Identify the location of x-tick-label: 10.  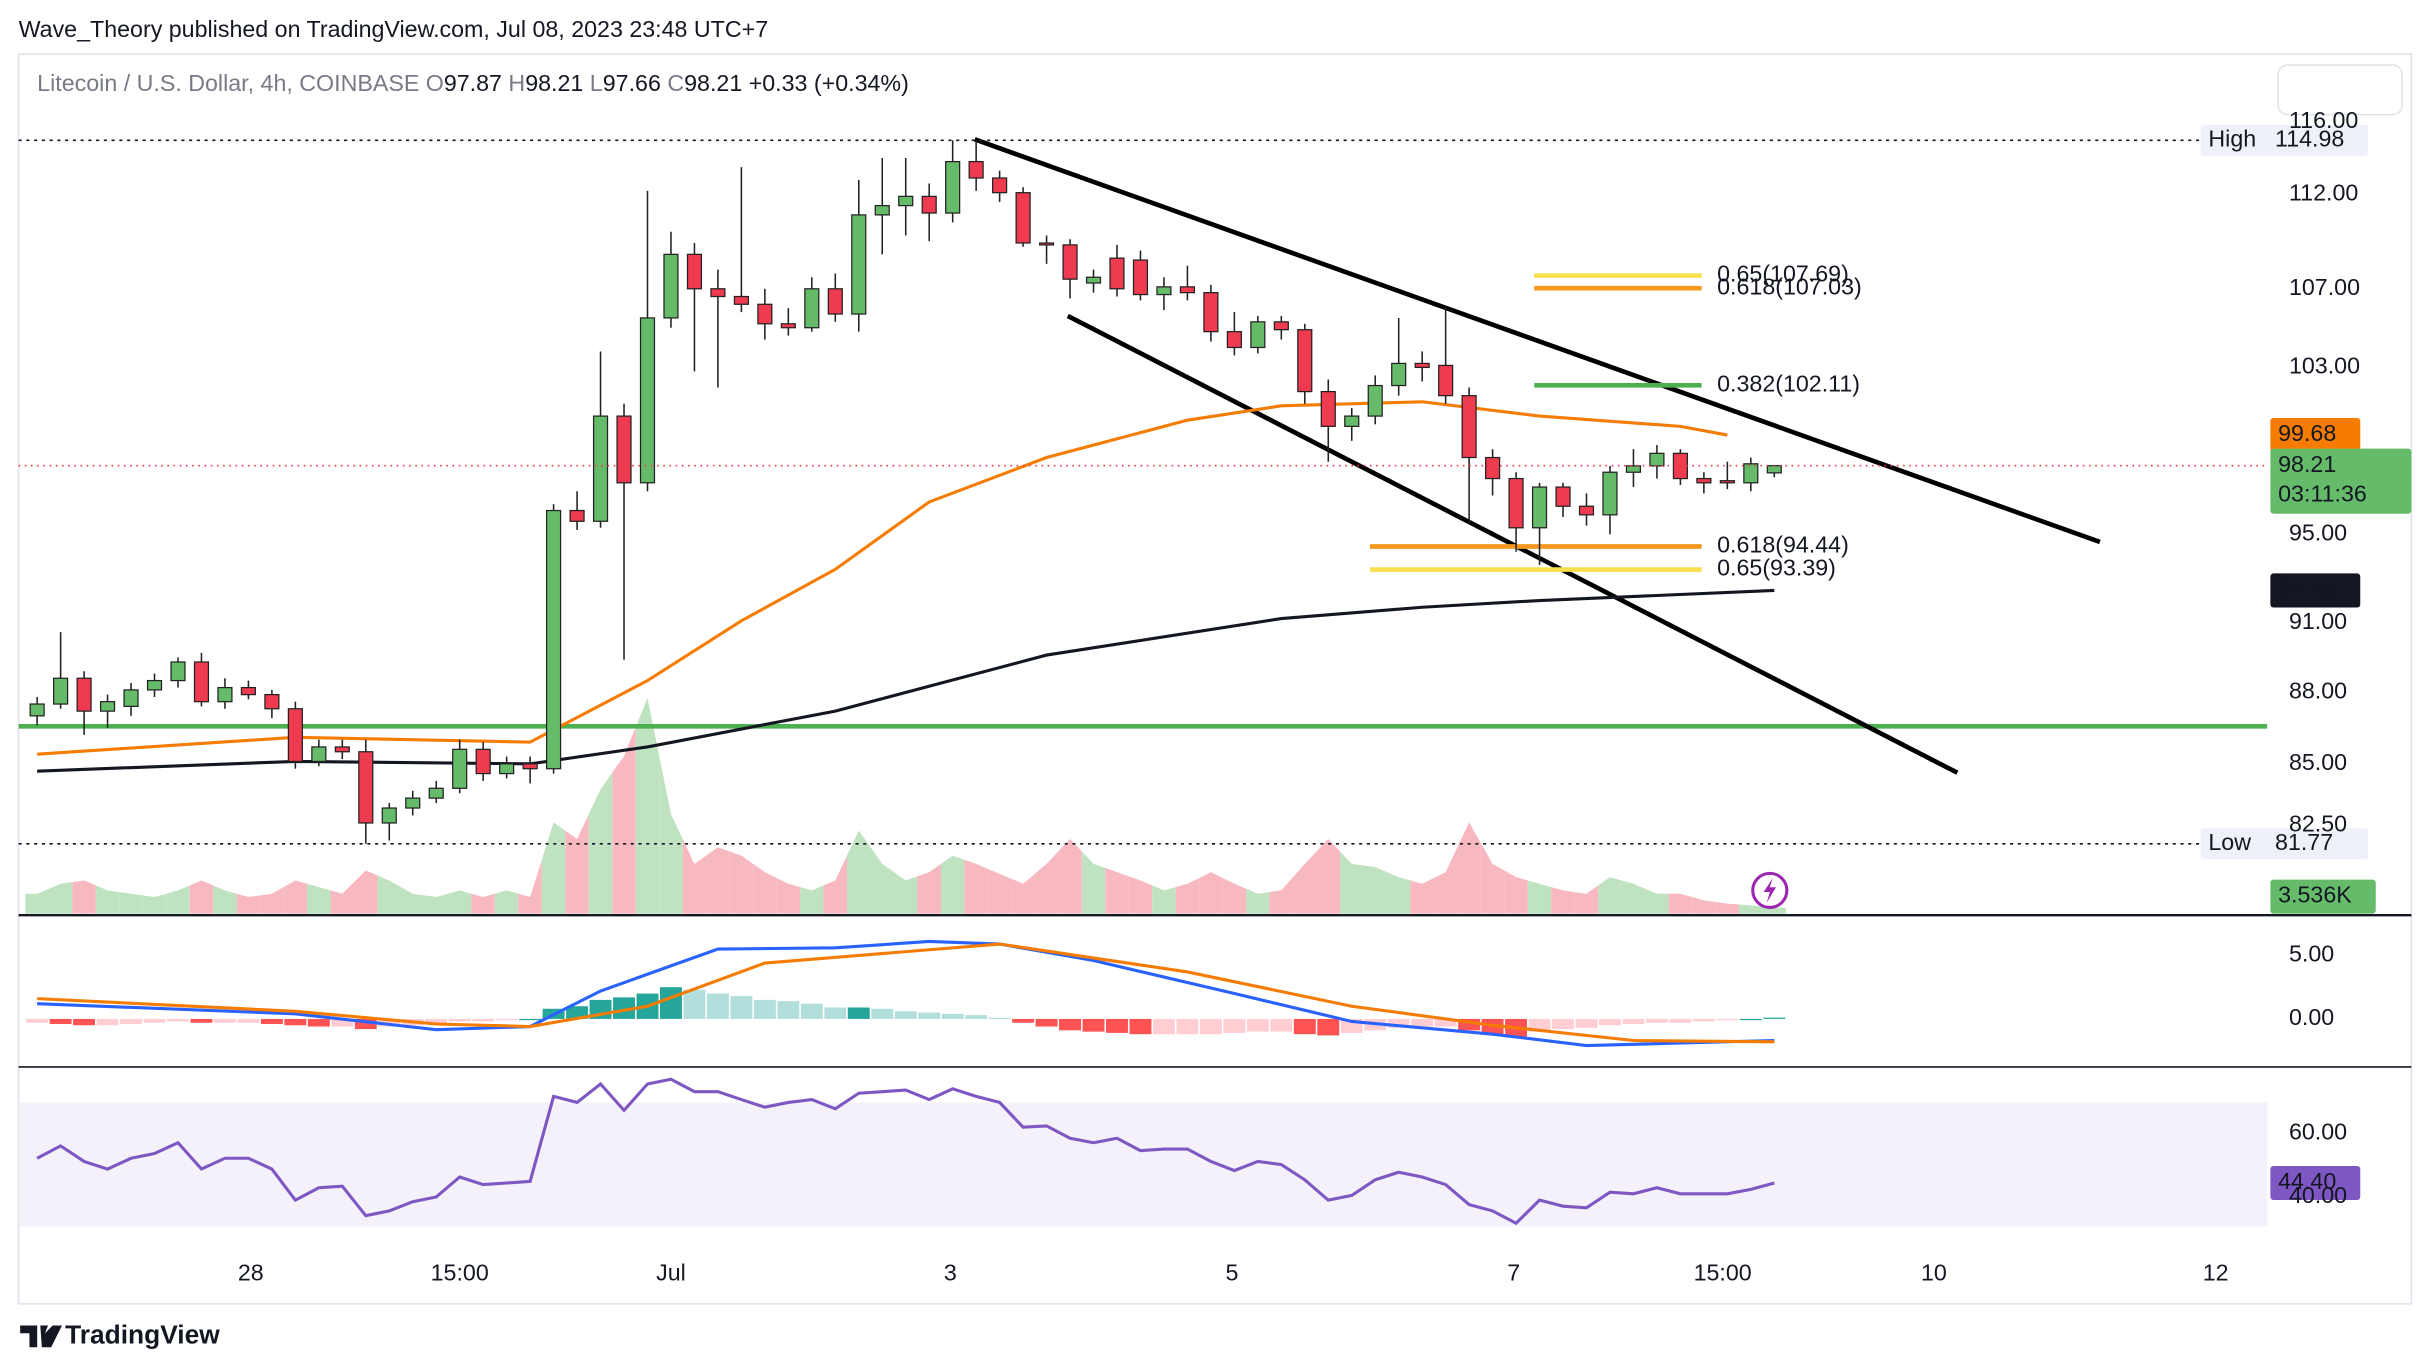
(1934, 1273).